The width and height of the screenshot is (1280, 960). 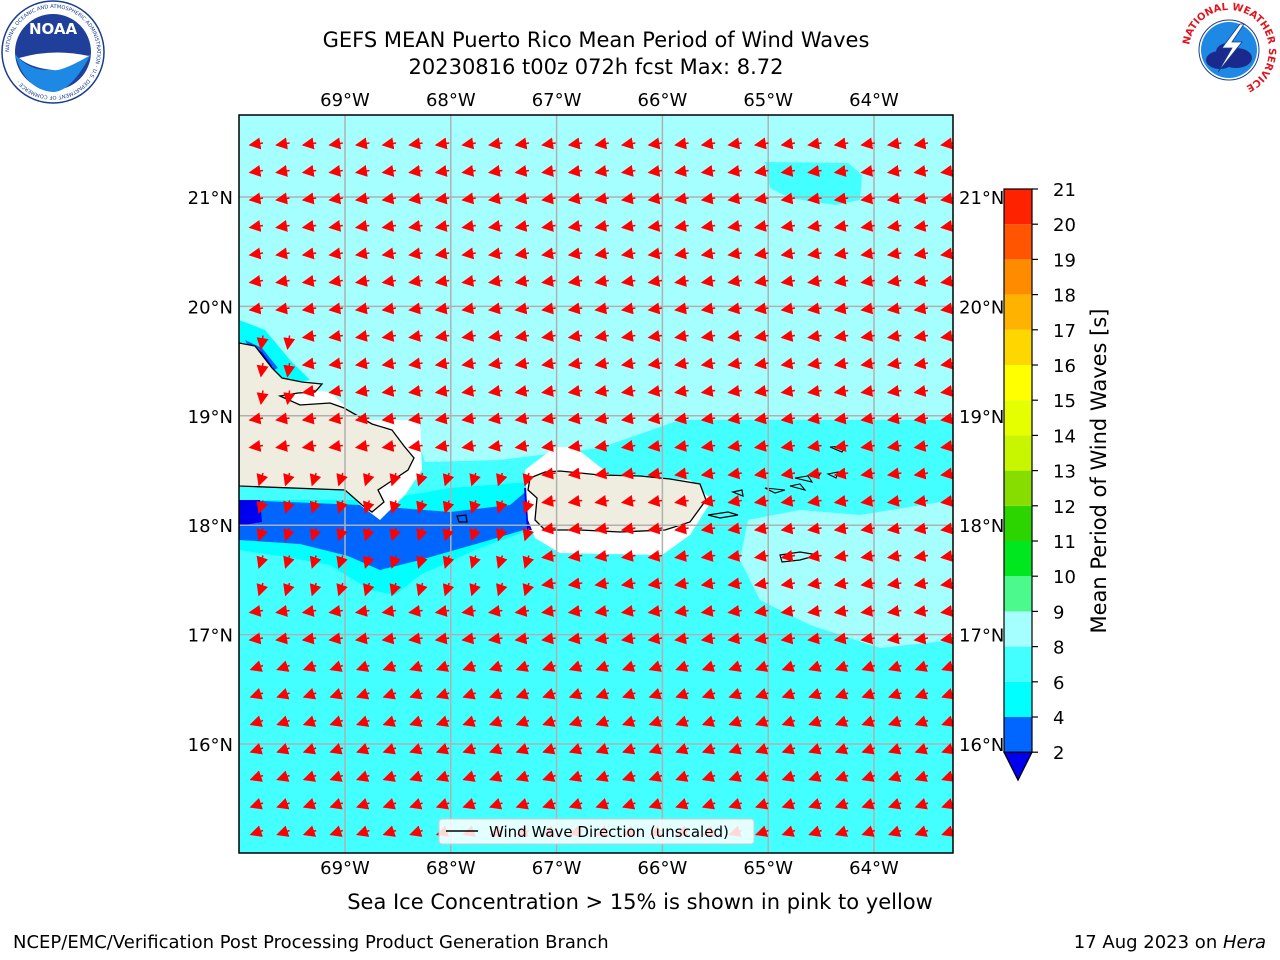 What do you see at coordinates (1064, 542) in the screenshot?
I see `colorbar-tick-label: 11` at bounding box center [1064, 542].